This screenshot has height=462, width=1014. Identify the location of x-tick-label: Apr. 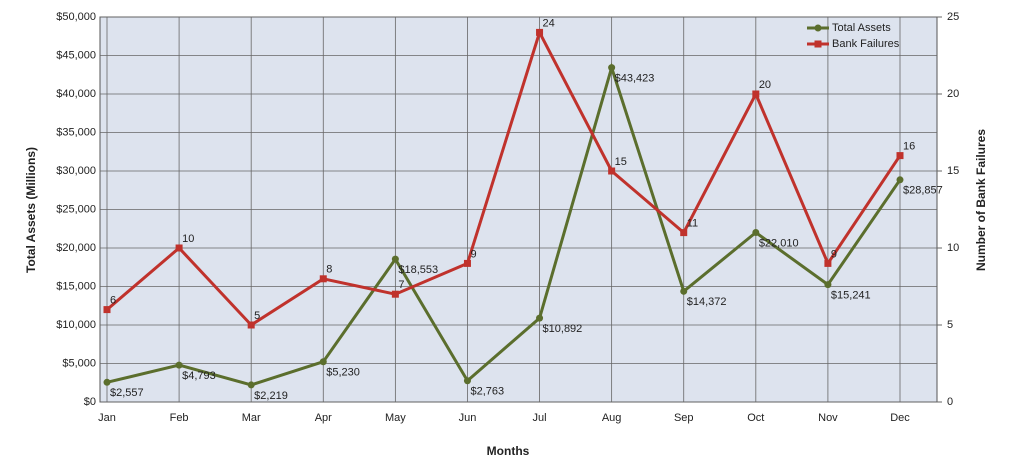
(323, 418).